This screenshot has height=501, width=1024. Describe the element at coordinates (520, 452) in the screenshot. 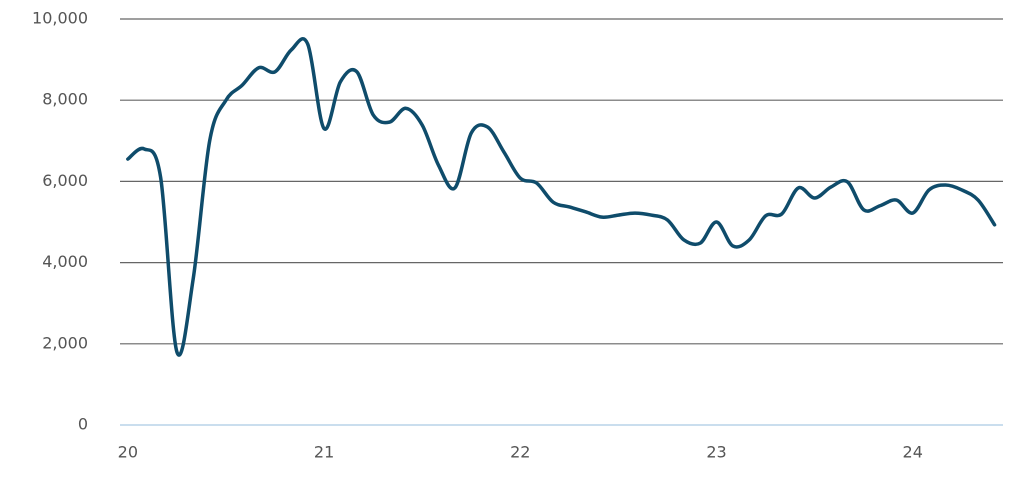

I see `x-tick-label: 22` at that location.